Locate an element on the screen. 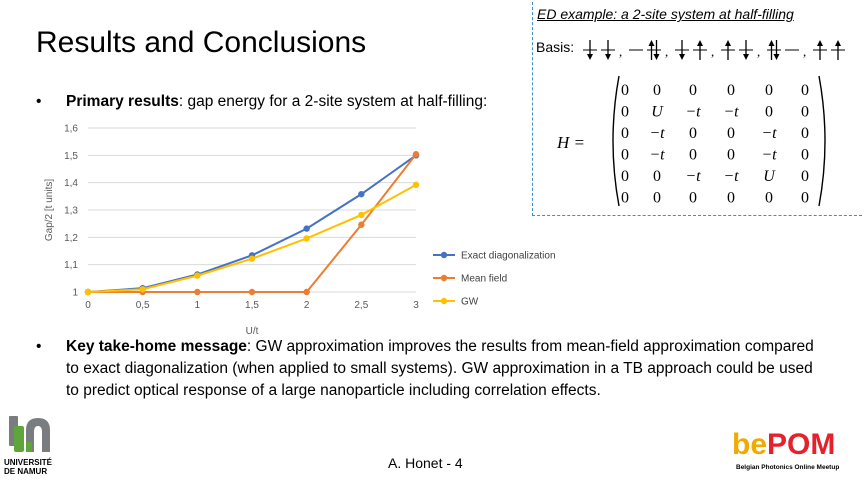 Image resolution: width=864 pixels, height=480 pixels. bepom-wordmark: bePOM is located at coordinates (783, 445).